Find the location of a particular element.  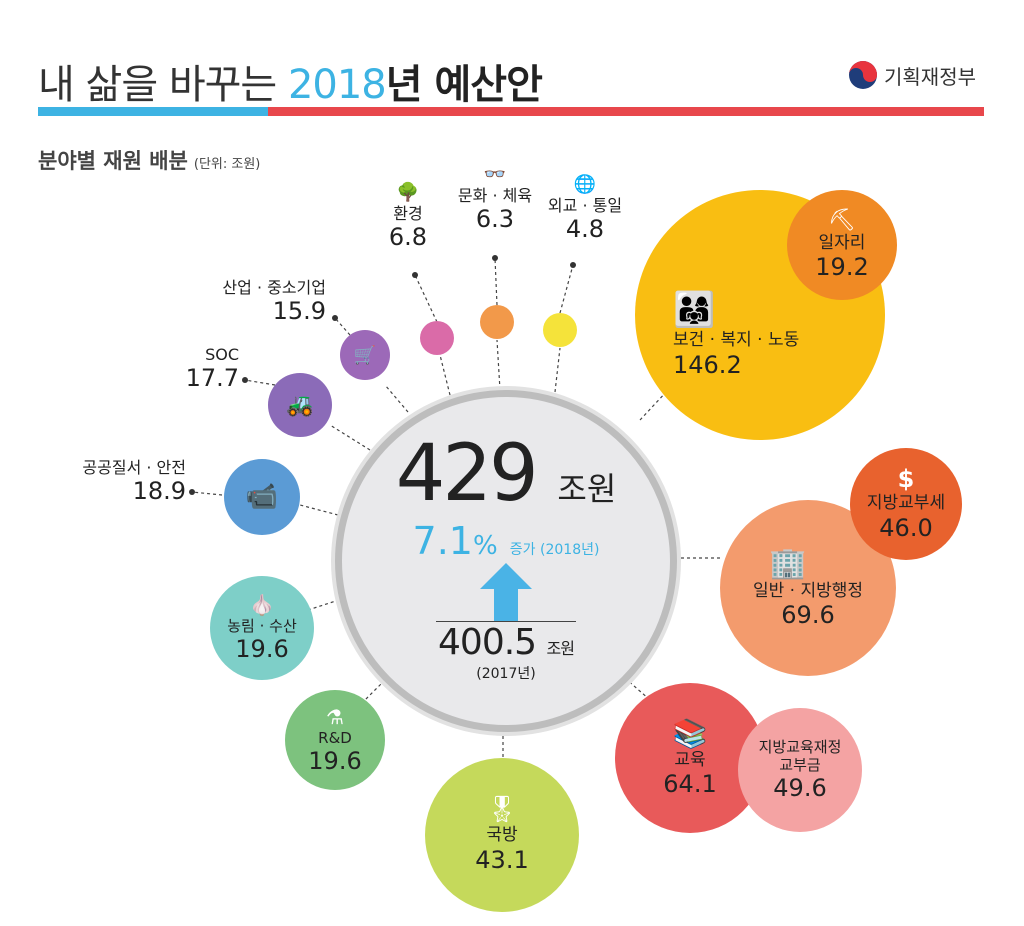

taeguk-icon is located at coordinates (863, 75).